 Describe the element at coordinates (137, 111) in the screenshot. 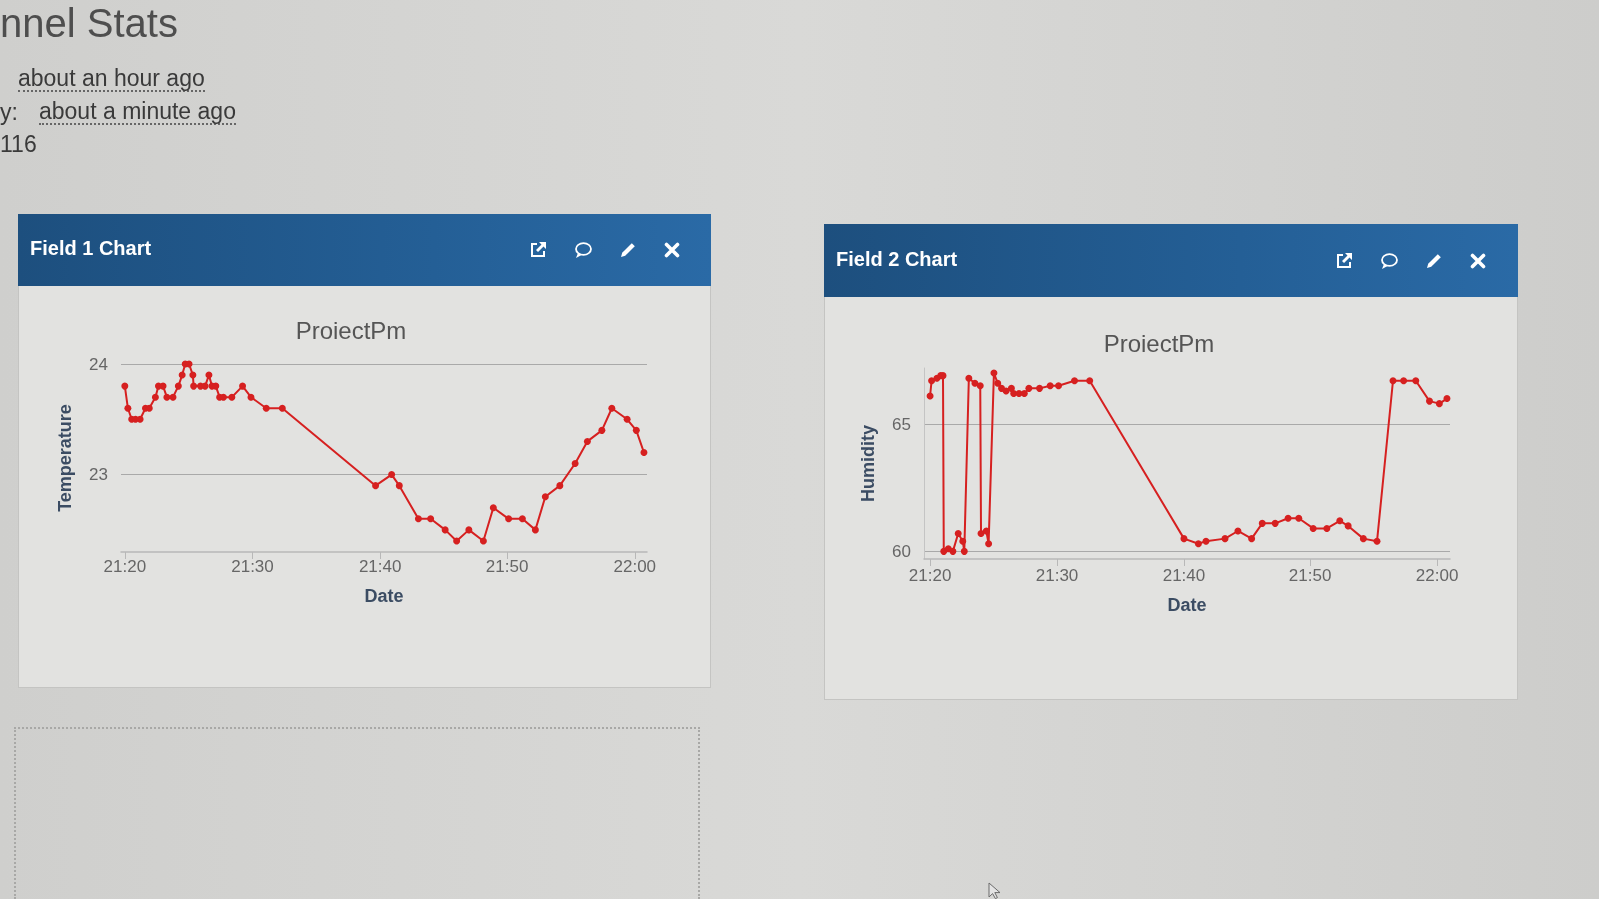

I see `text: about a minute ago` at that location.